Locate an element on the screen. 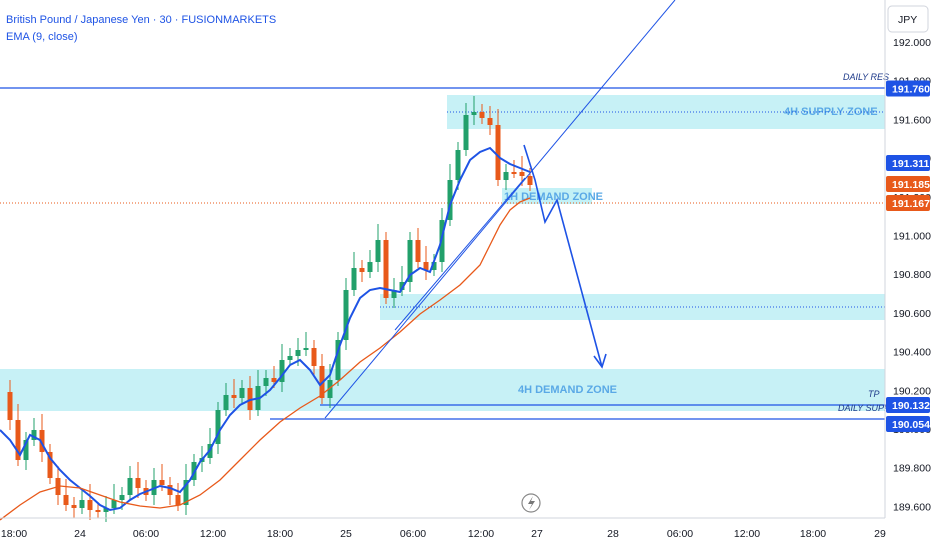  indicator-label: EMA (9, close) is located at coordinates (42, 37).